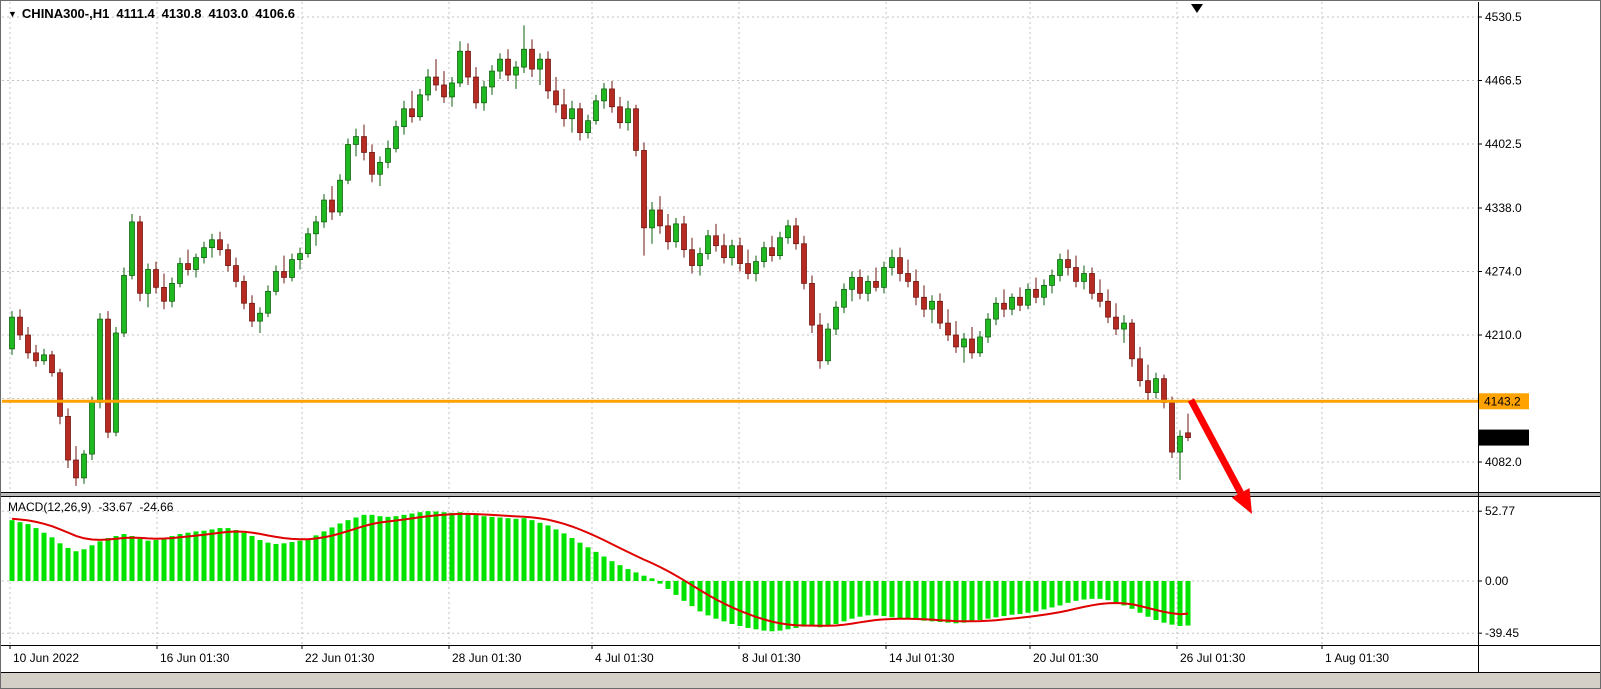 Image resolution: width=1601 pixels, height=689 pixels. Describe the element at coordinates (1503, 335) in the screenshot. I see `price-axis-label: 4210.0` at that location.